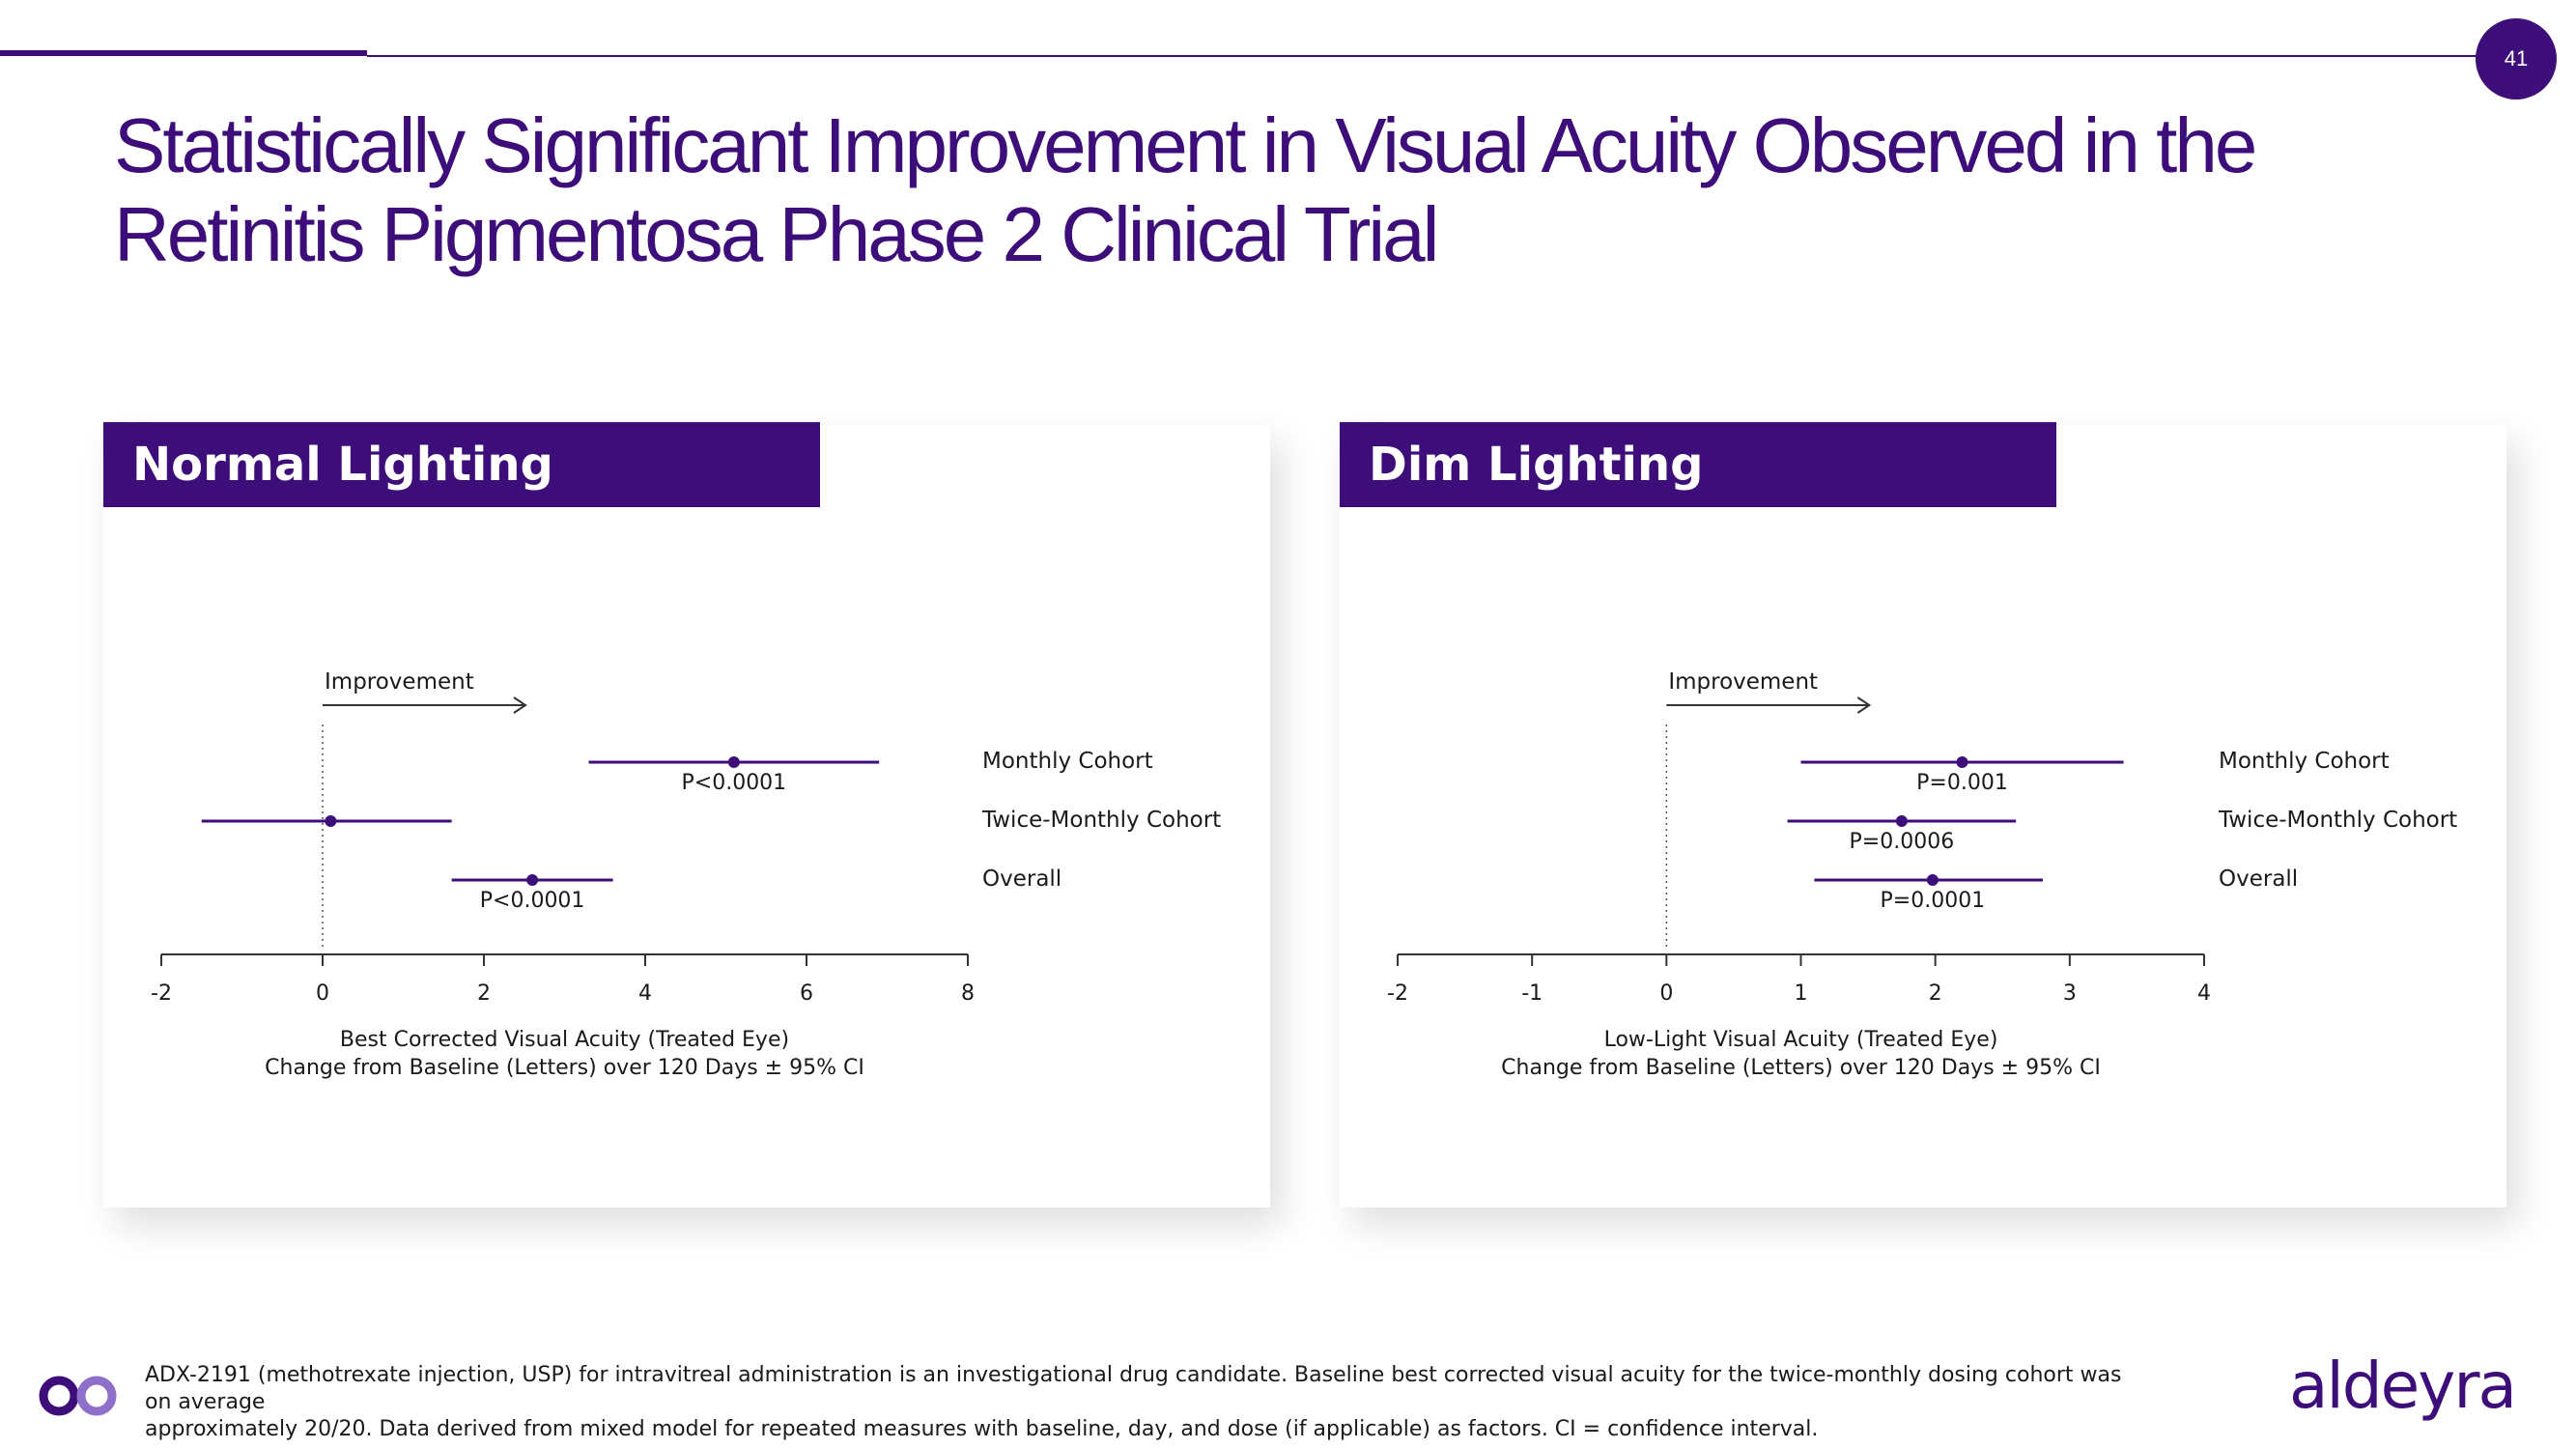  What do you see at coordinates (1424, 56) in the screenshot?
I see `top-rule` at bounding box center [1424, 56].